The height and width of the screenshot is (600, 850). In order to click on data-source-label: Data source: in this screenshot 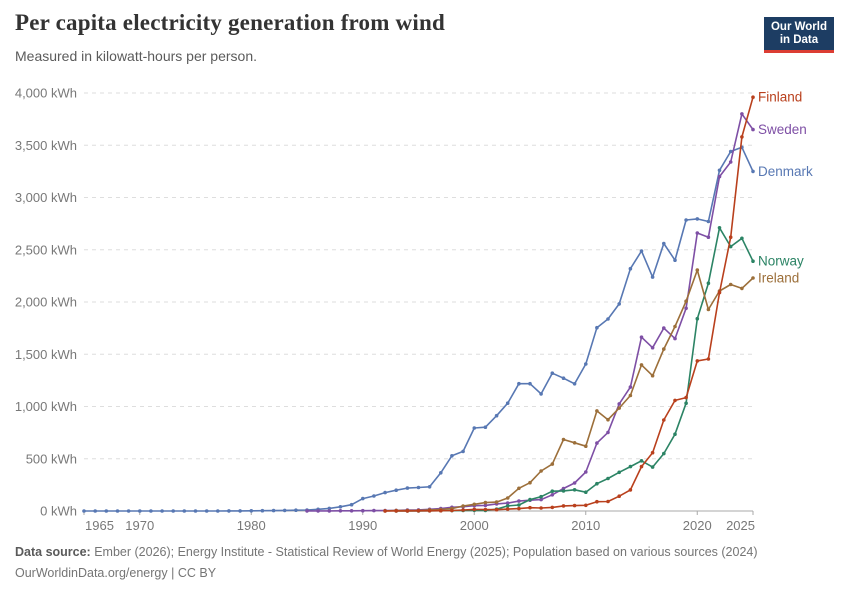, I will do `click(53, 552)`.